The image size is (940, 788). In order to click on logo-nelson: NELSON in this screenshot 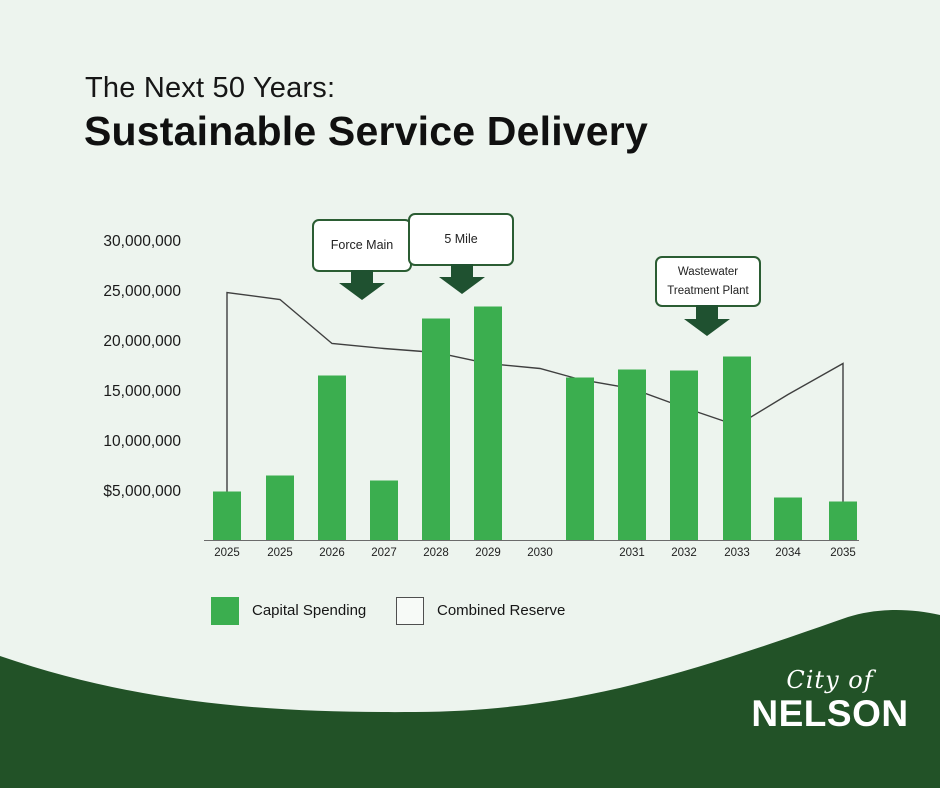, I will do `click(830, 713)`.